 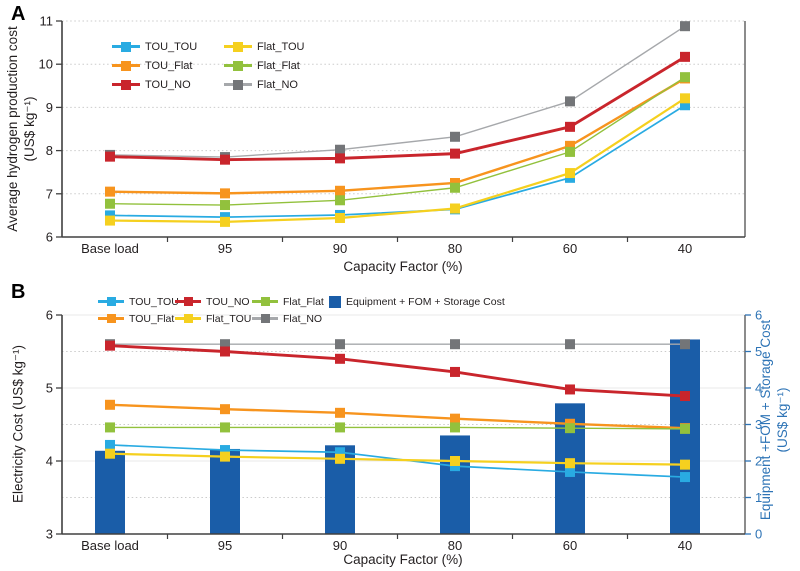 What do you see at coordinates (138, 301) in the screenshot?
I see `legend-item-TOU_TOU: TOU_TOU` at bounding box center [138, 301].